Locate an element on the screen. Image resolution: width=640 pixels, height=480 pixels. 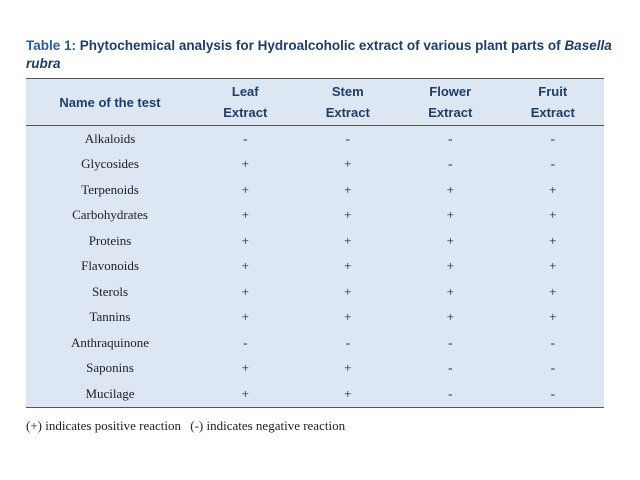
header-column-1: Leaf Extract is located at coordinates (245, 102).